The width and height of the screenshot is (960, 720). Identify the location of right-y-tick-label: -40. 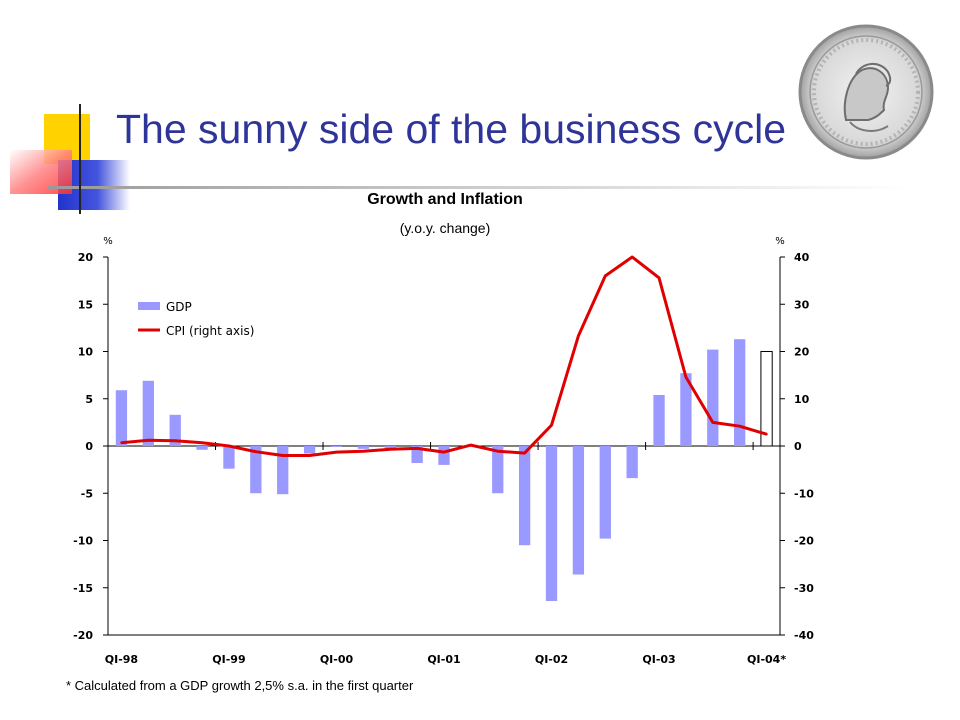
(804, 635).